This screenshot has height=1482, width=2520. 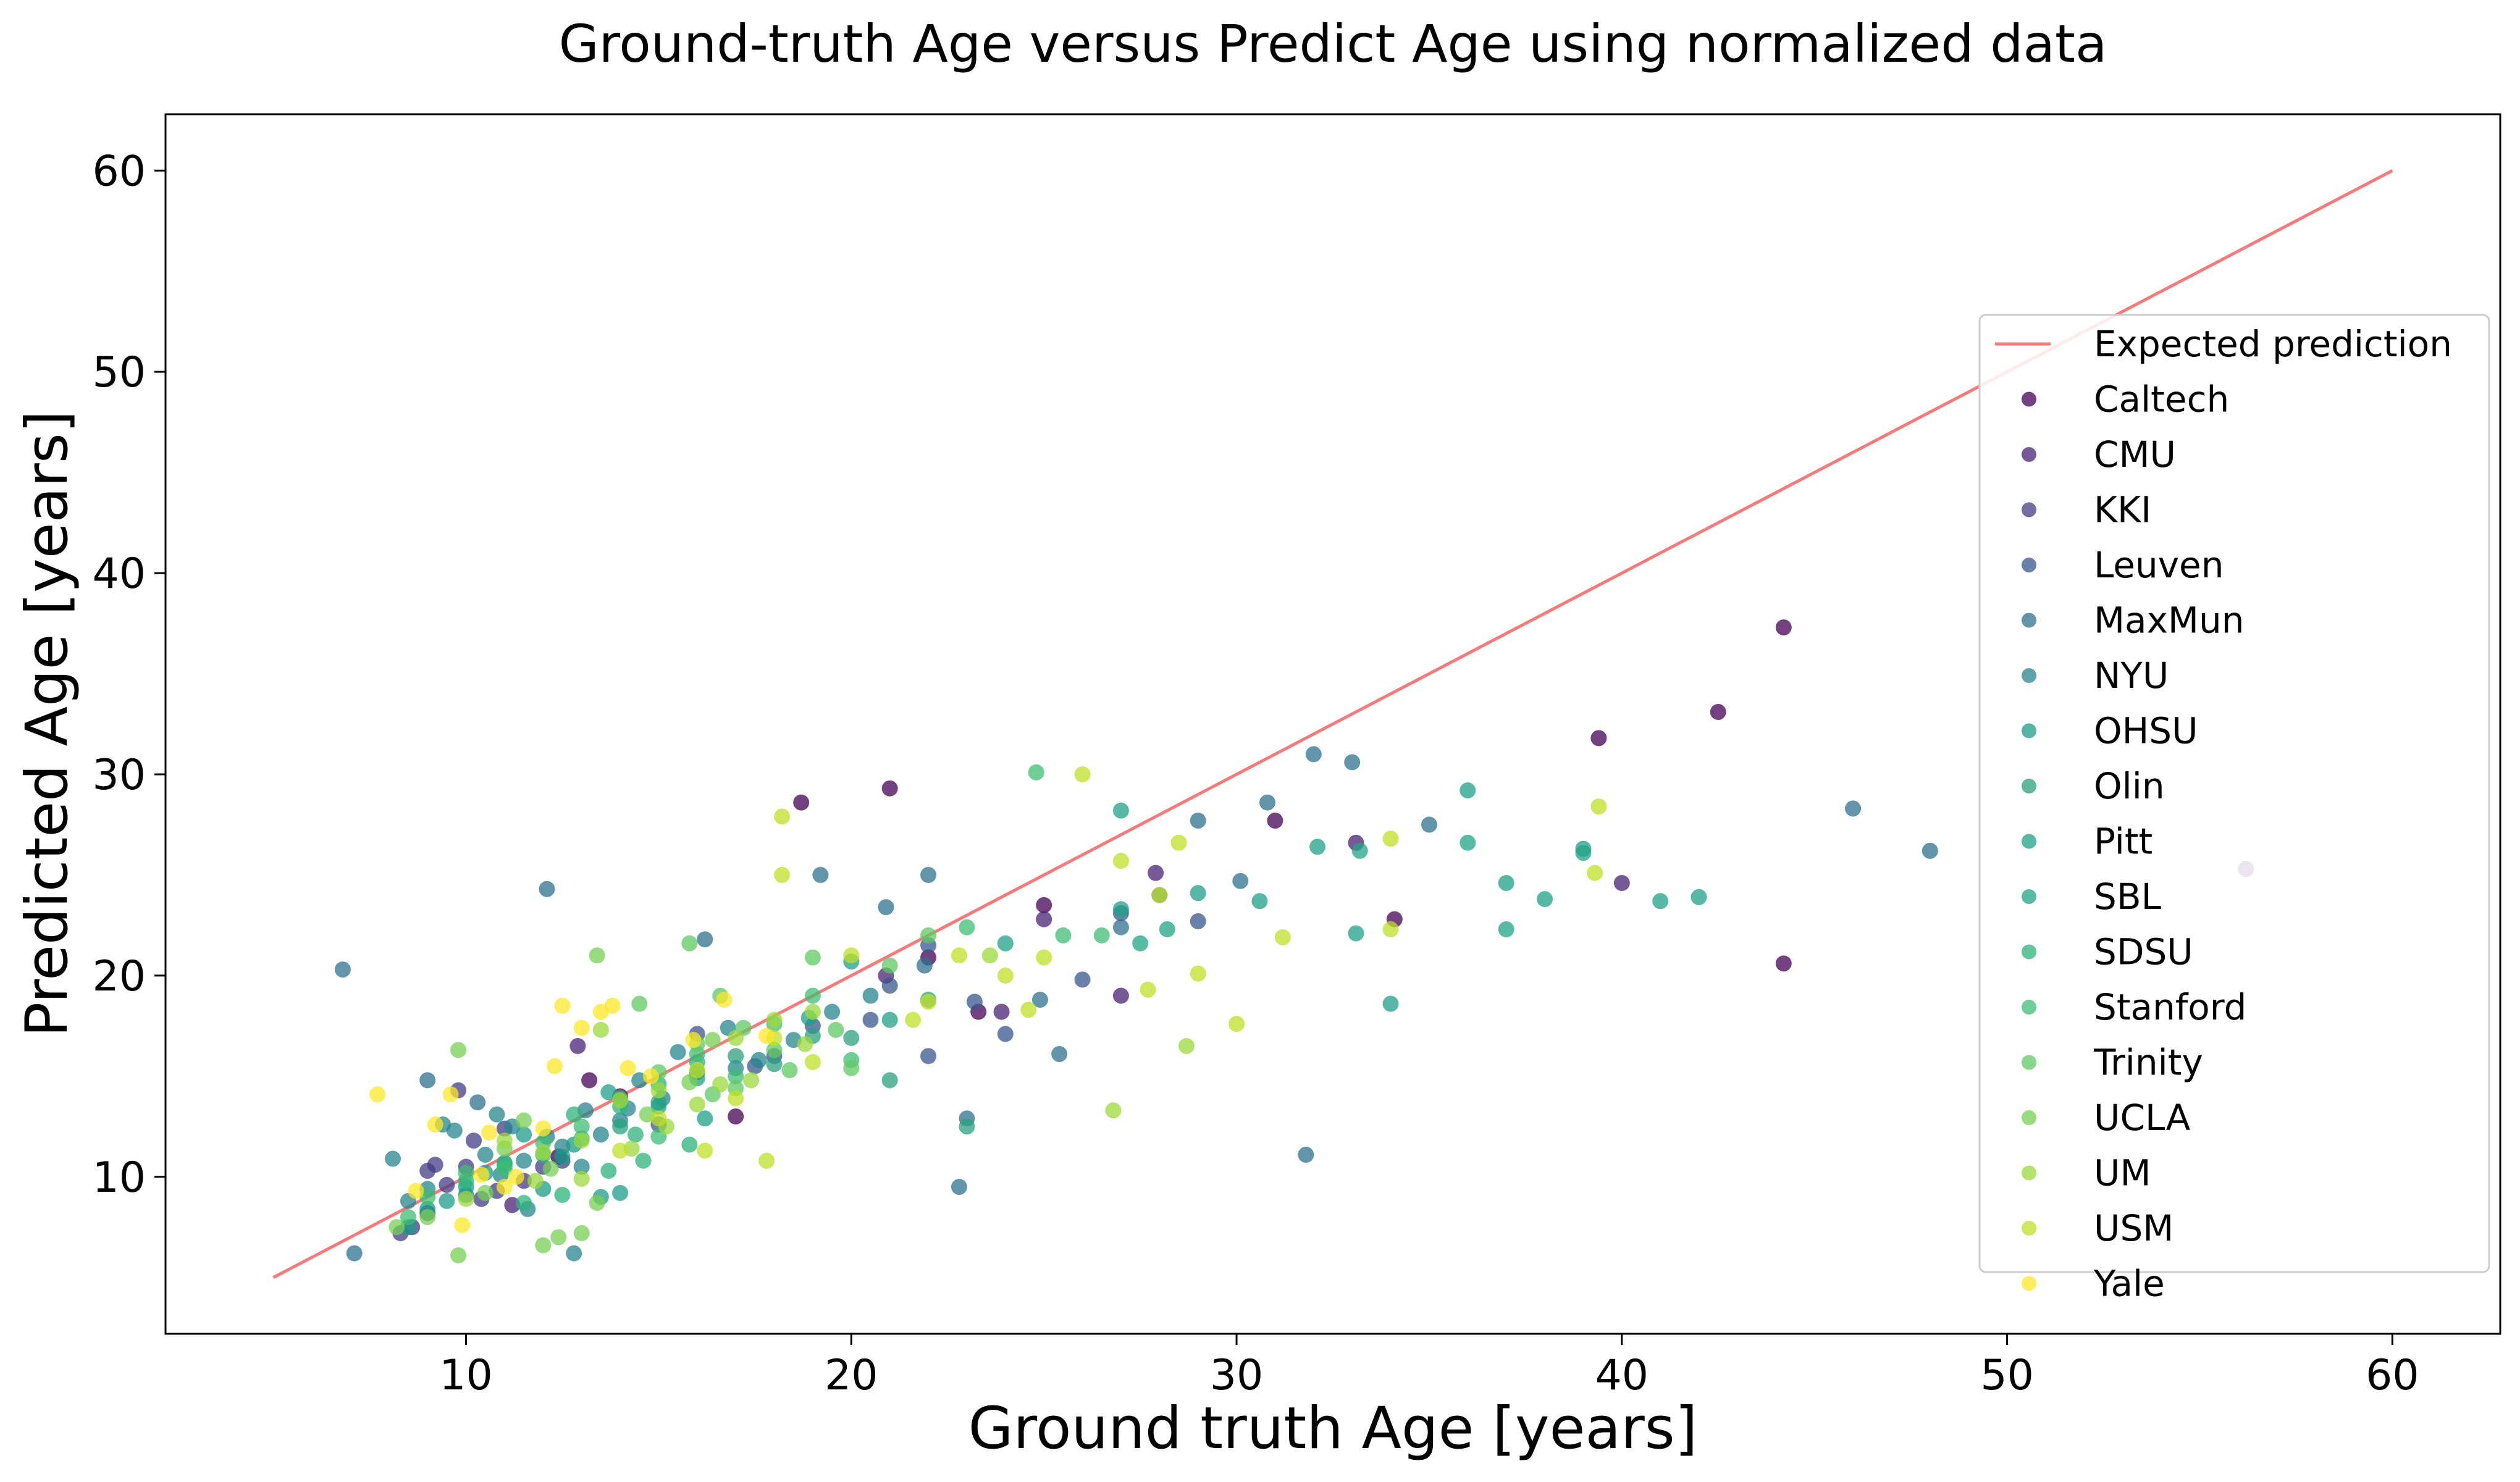 I want to click on legend-label: Stanford, so click(x=2170, y=1007).